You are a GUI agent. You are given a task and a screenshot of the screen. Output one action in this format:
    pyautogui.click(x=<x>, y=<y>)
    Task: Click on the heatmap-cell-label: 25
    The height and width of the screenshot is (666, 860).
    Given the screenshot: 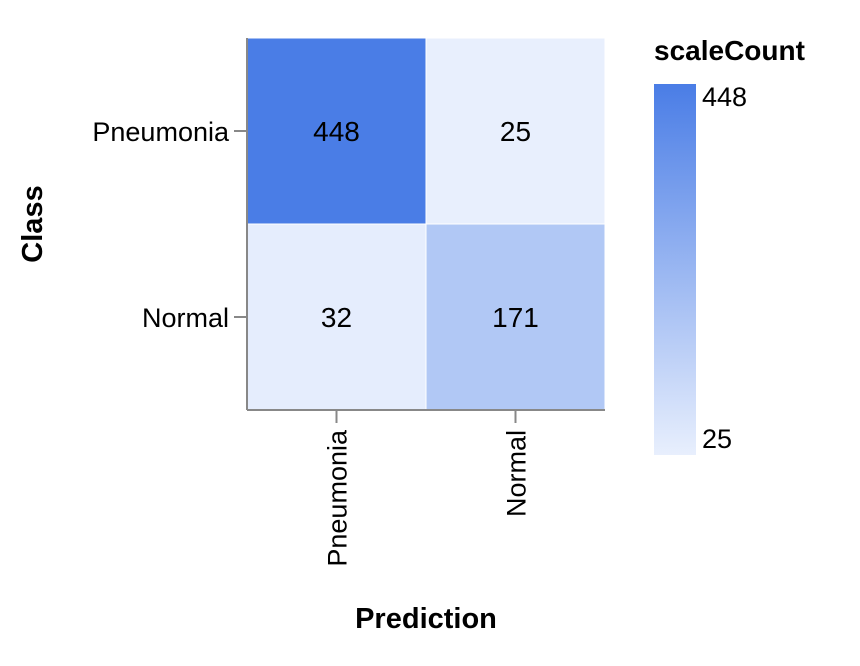 What is the action you would take?
    pyautogui.click(x=515, y=131)
    